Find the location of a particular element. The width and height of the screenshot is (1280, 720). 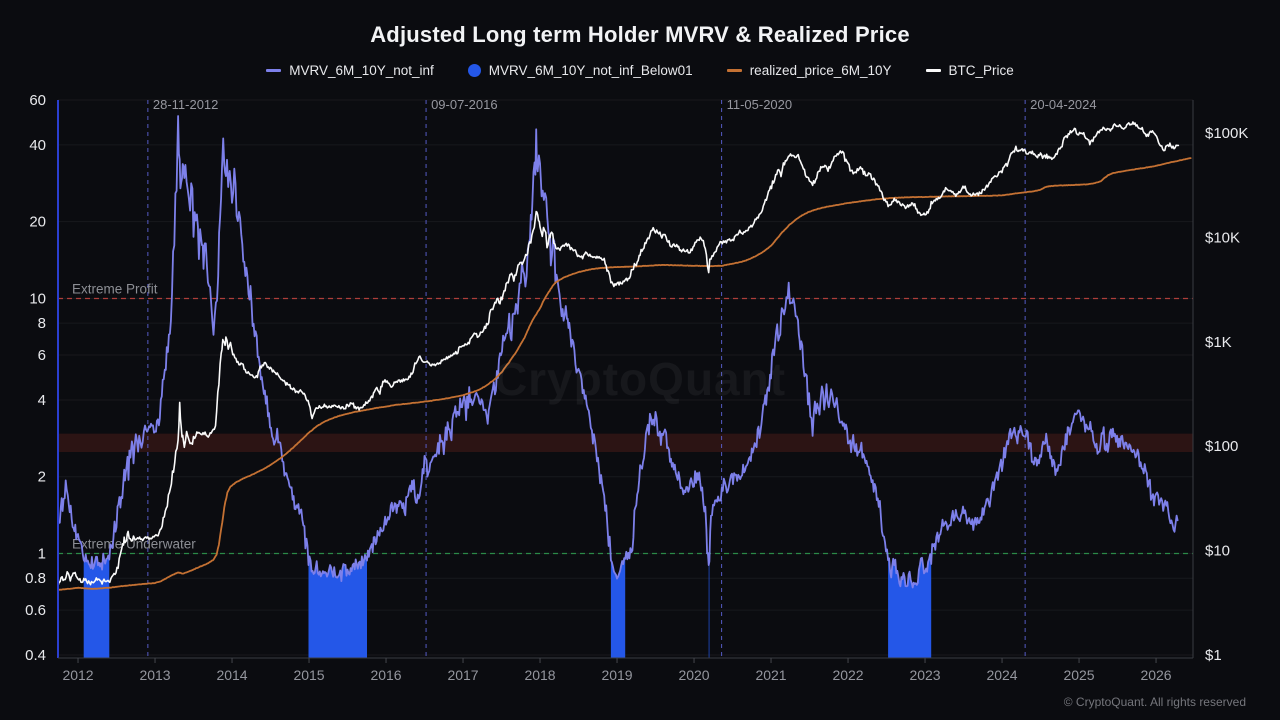

left-axis-tick-label: 0.6 is located at coordinates (35, 610).